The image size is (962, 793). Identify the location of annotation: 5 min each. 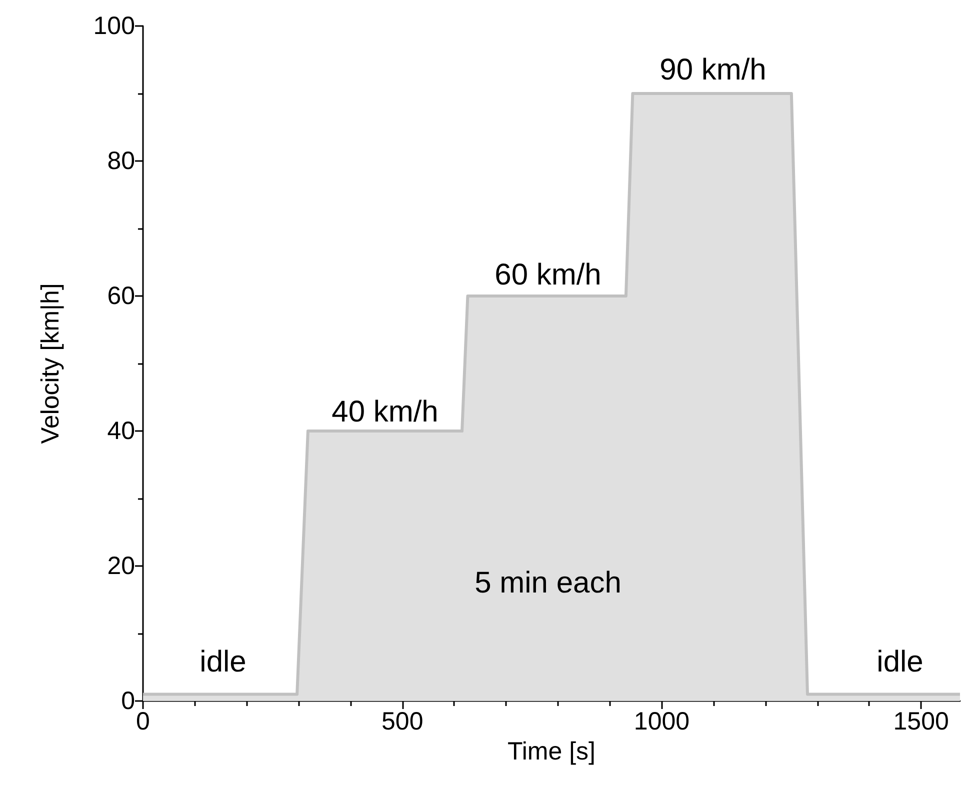
(548, 583).